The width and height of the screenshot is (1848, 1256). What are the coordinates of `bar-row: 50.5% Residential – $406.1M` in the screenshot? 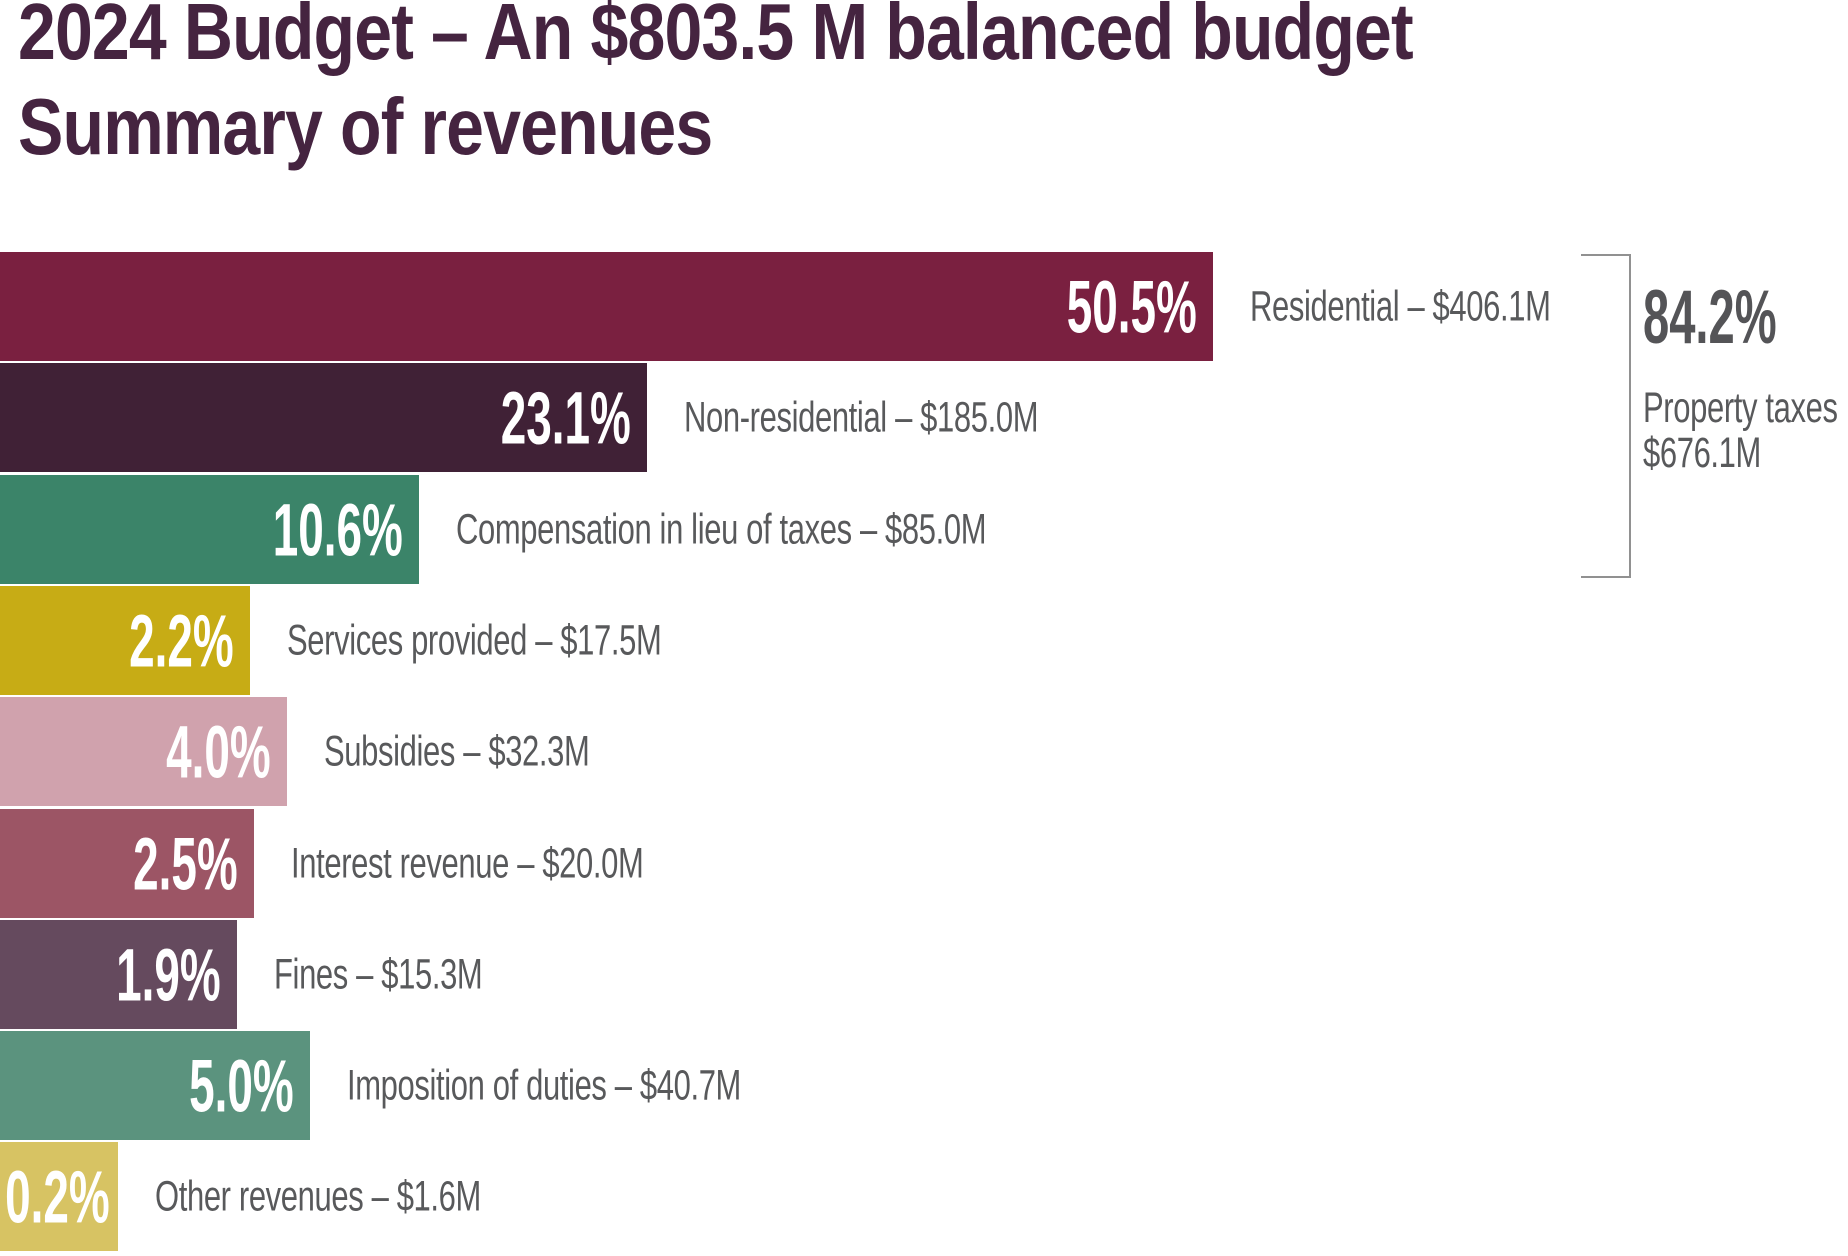 It's located at (924, 306).